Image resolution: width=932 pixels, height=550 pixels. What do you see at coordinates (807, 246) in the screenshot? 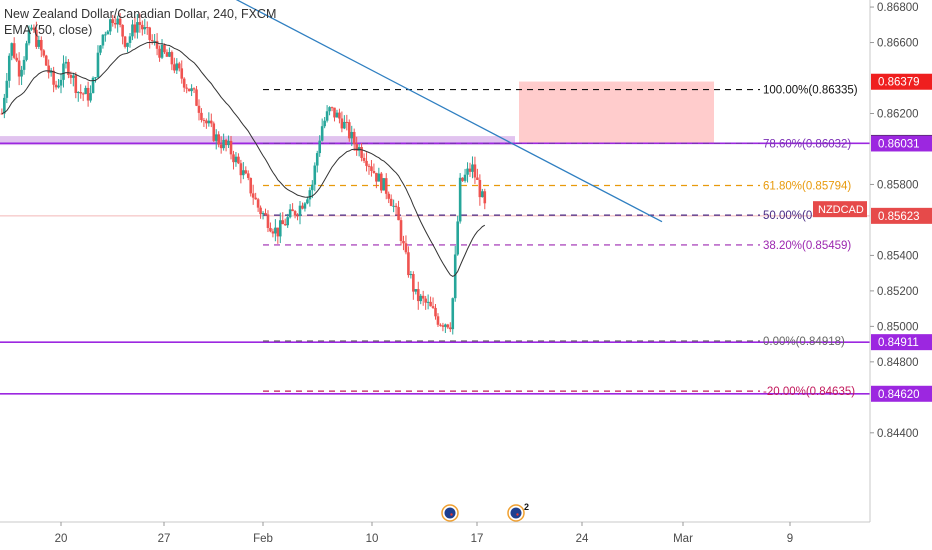
I see `fib-level-label-4: 38.20%(0.85459)` at bounding box center [807, 246].